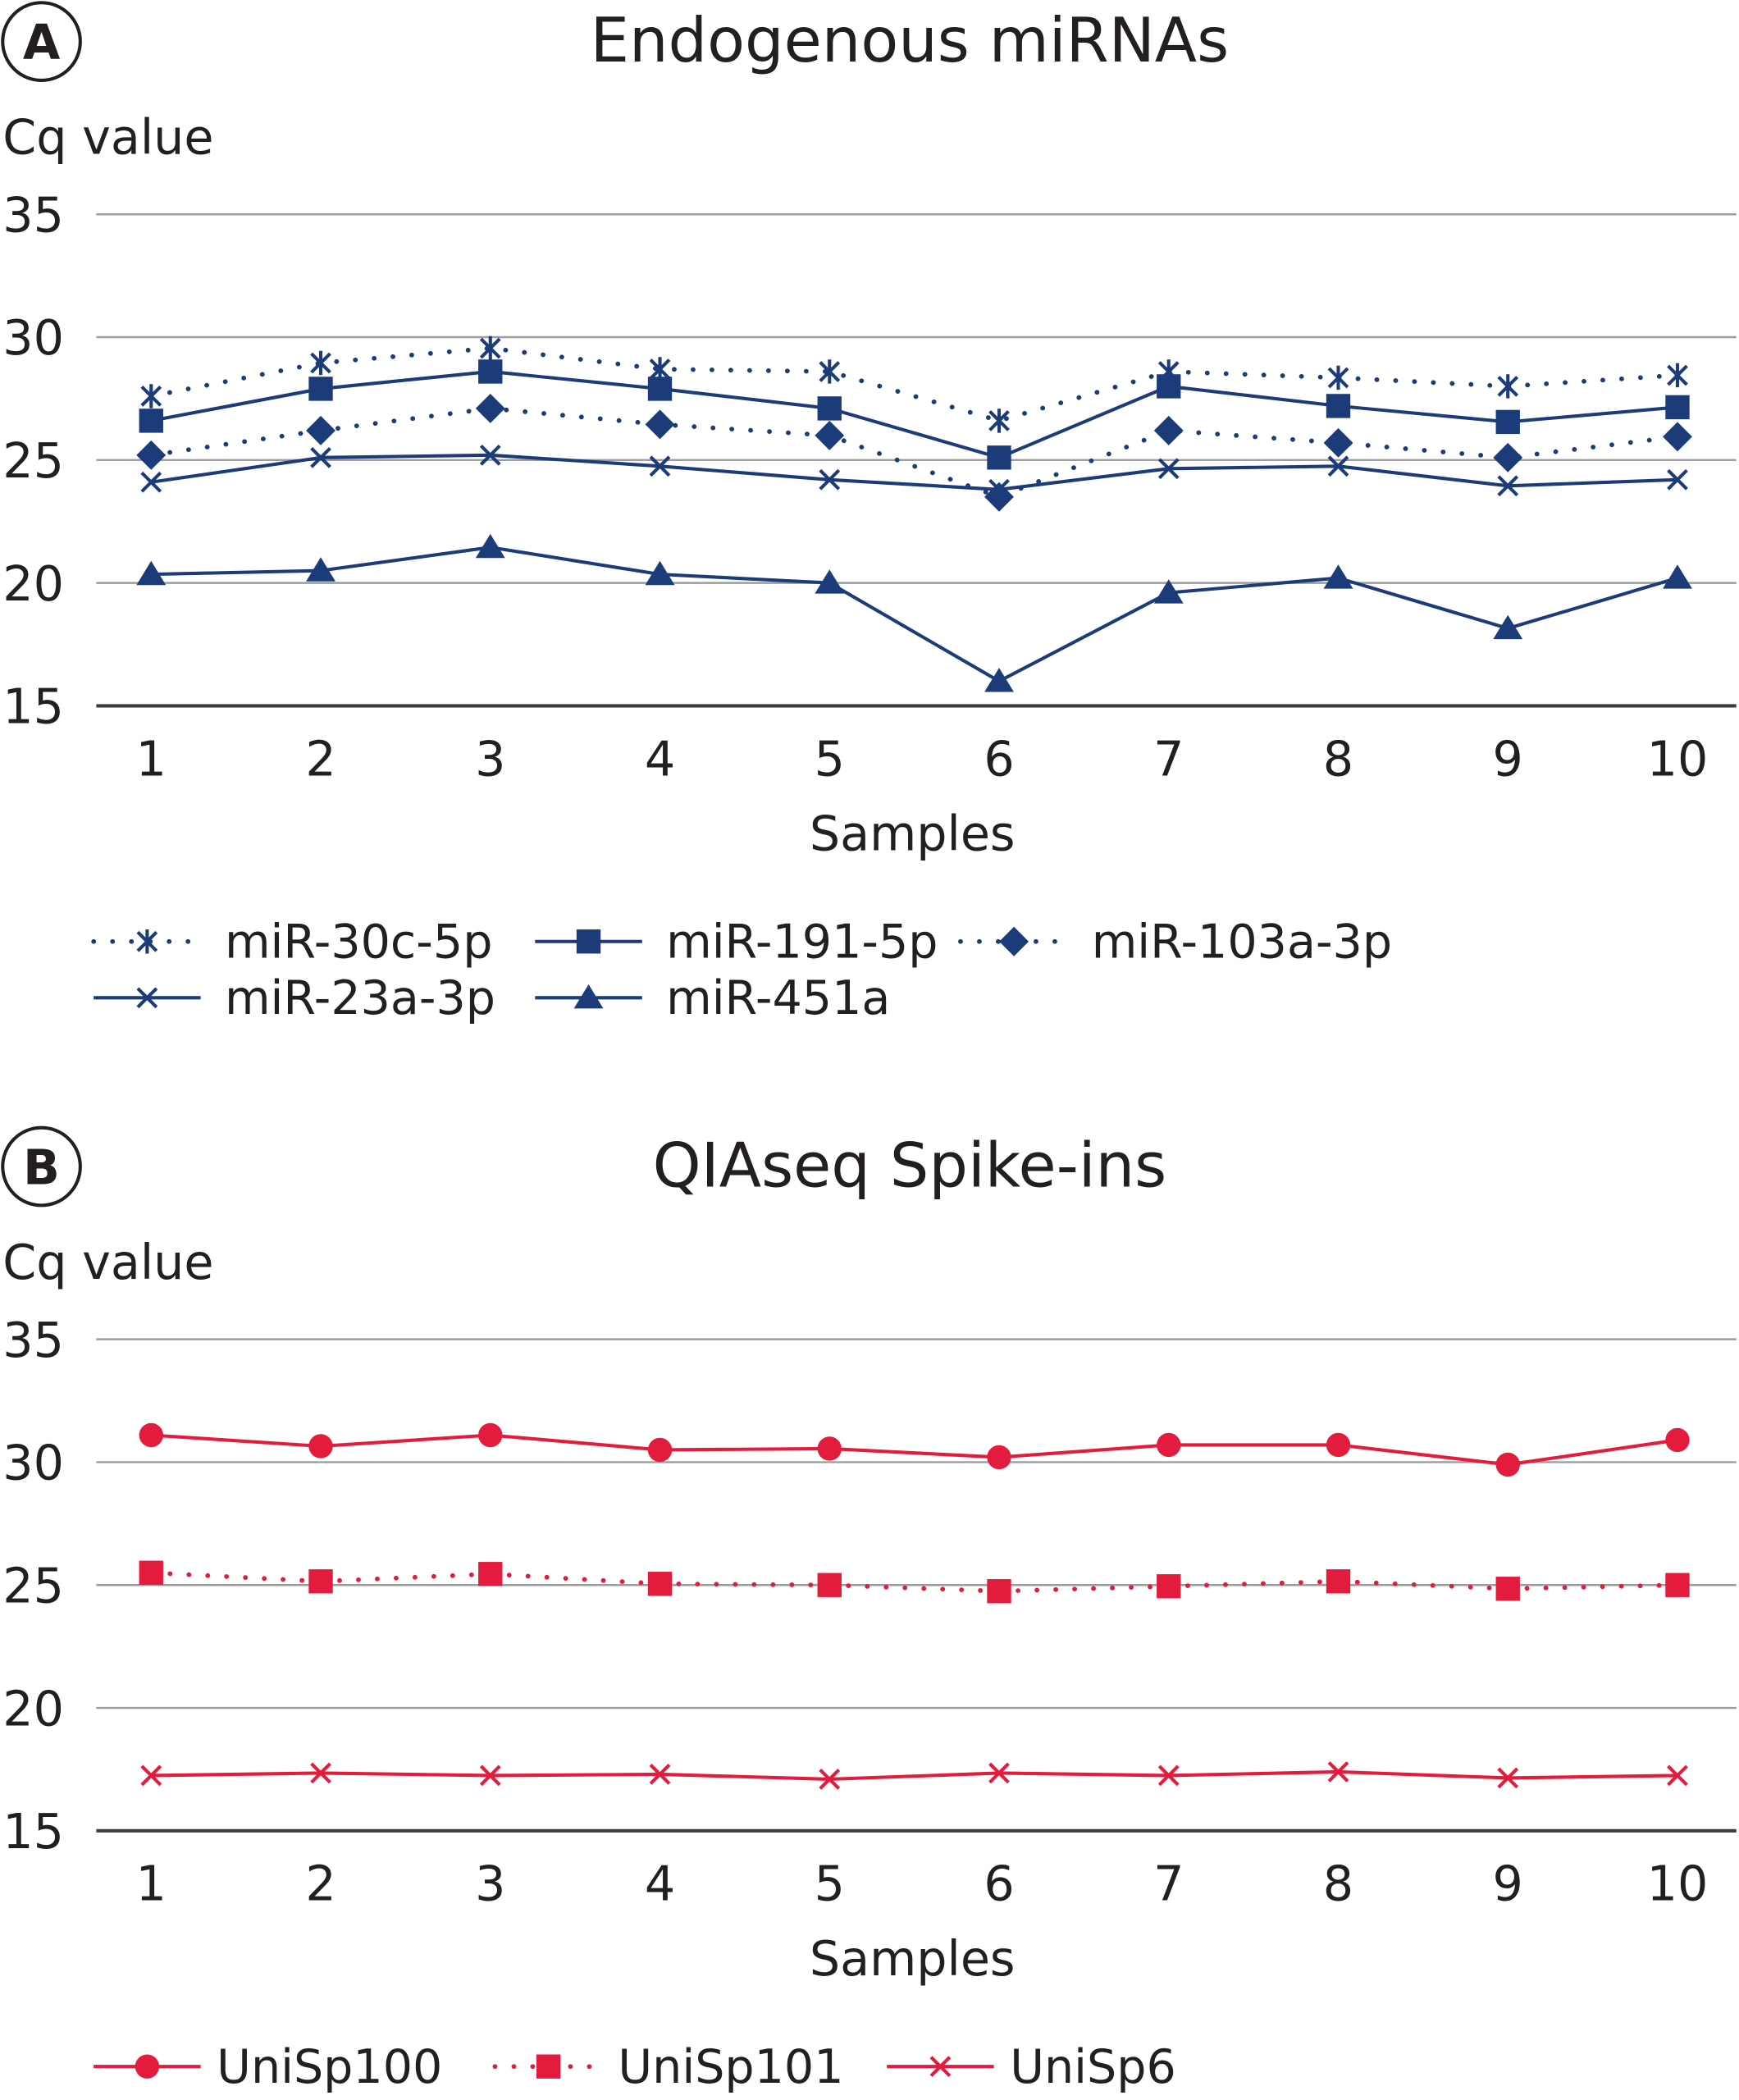 The height and width of the screenshot is (2100, 1739). I want to click on legend-item: miR-23a-3p, so click(294, 998).